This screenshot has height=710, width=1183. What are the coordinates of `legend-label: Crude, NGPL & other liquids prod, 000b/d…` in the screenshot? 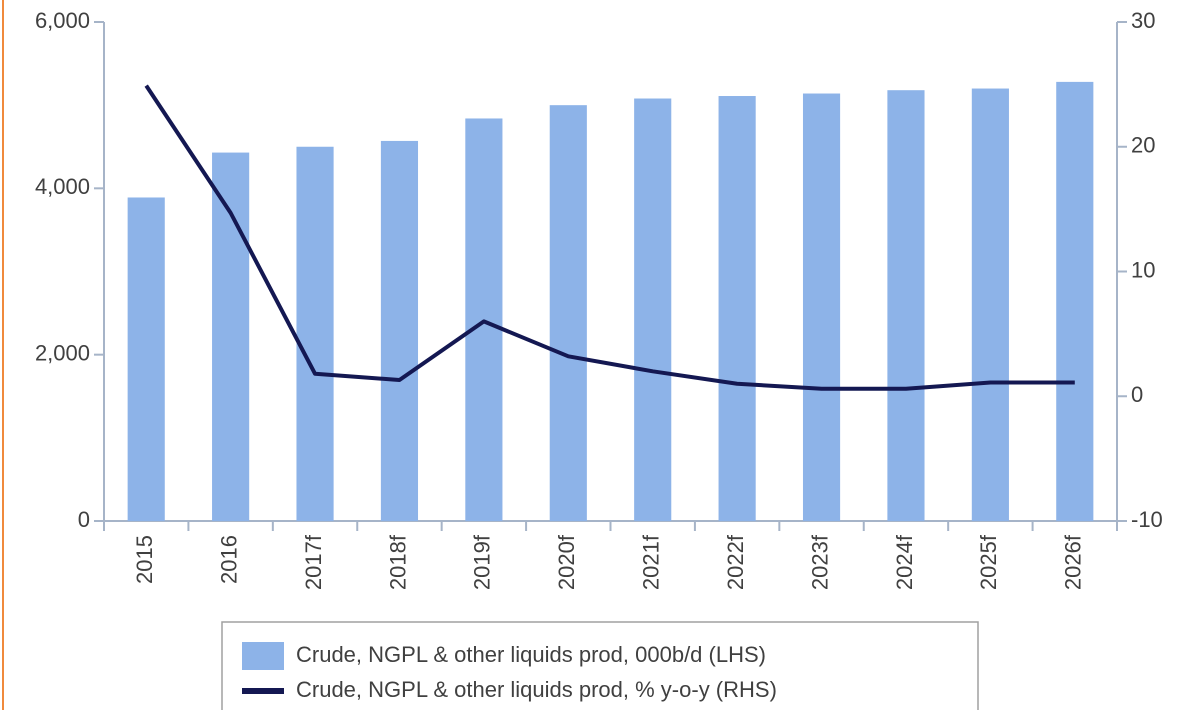 It's located at (531, 654).